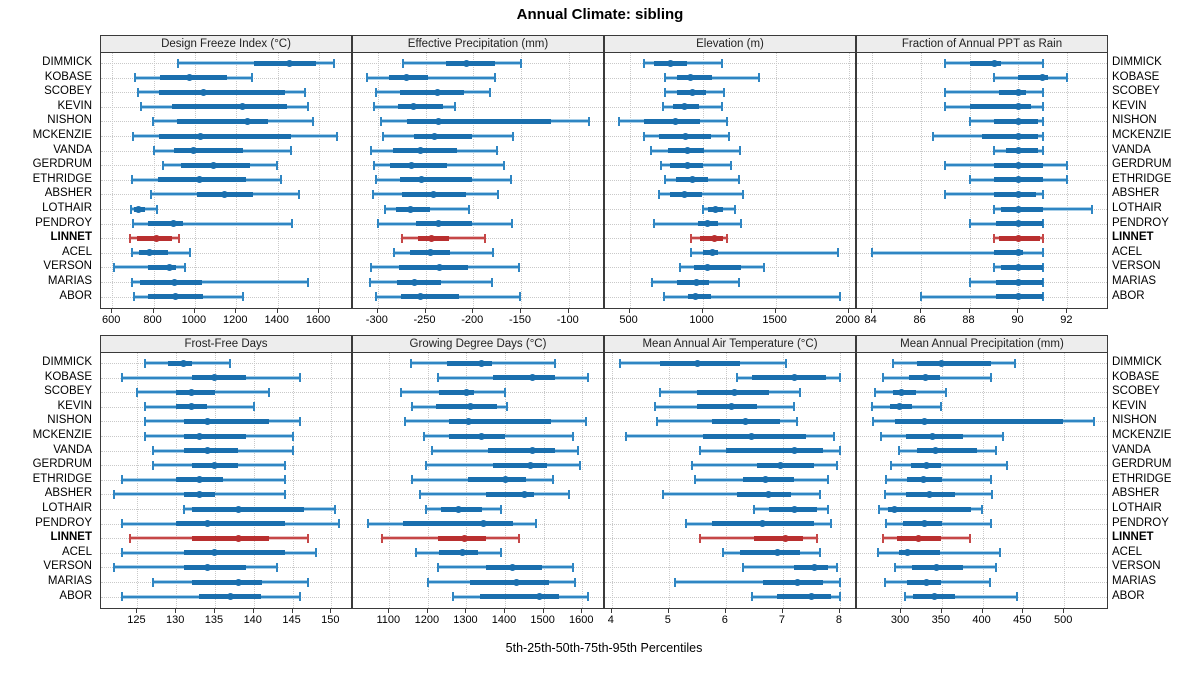  I want to click on x-tick-label: 1300, so click(465, 620).